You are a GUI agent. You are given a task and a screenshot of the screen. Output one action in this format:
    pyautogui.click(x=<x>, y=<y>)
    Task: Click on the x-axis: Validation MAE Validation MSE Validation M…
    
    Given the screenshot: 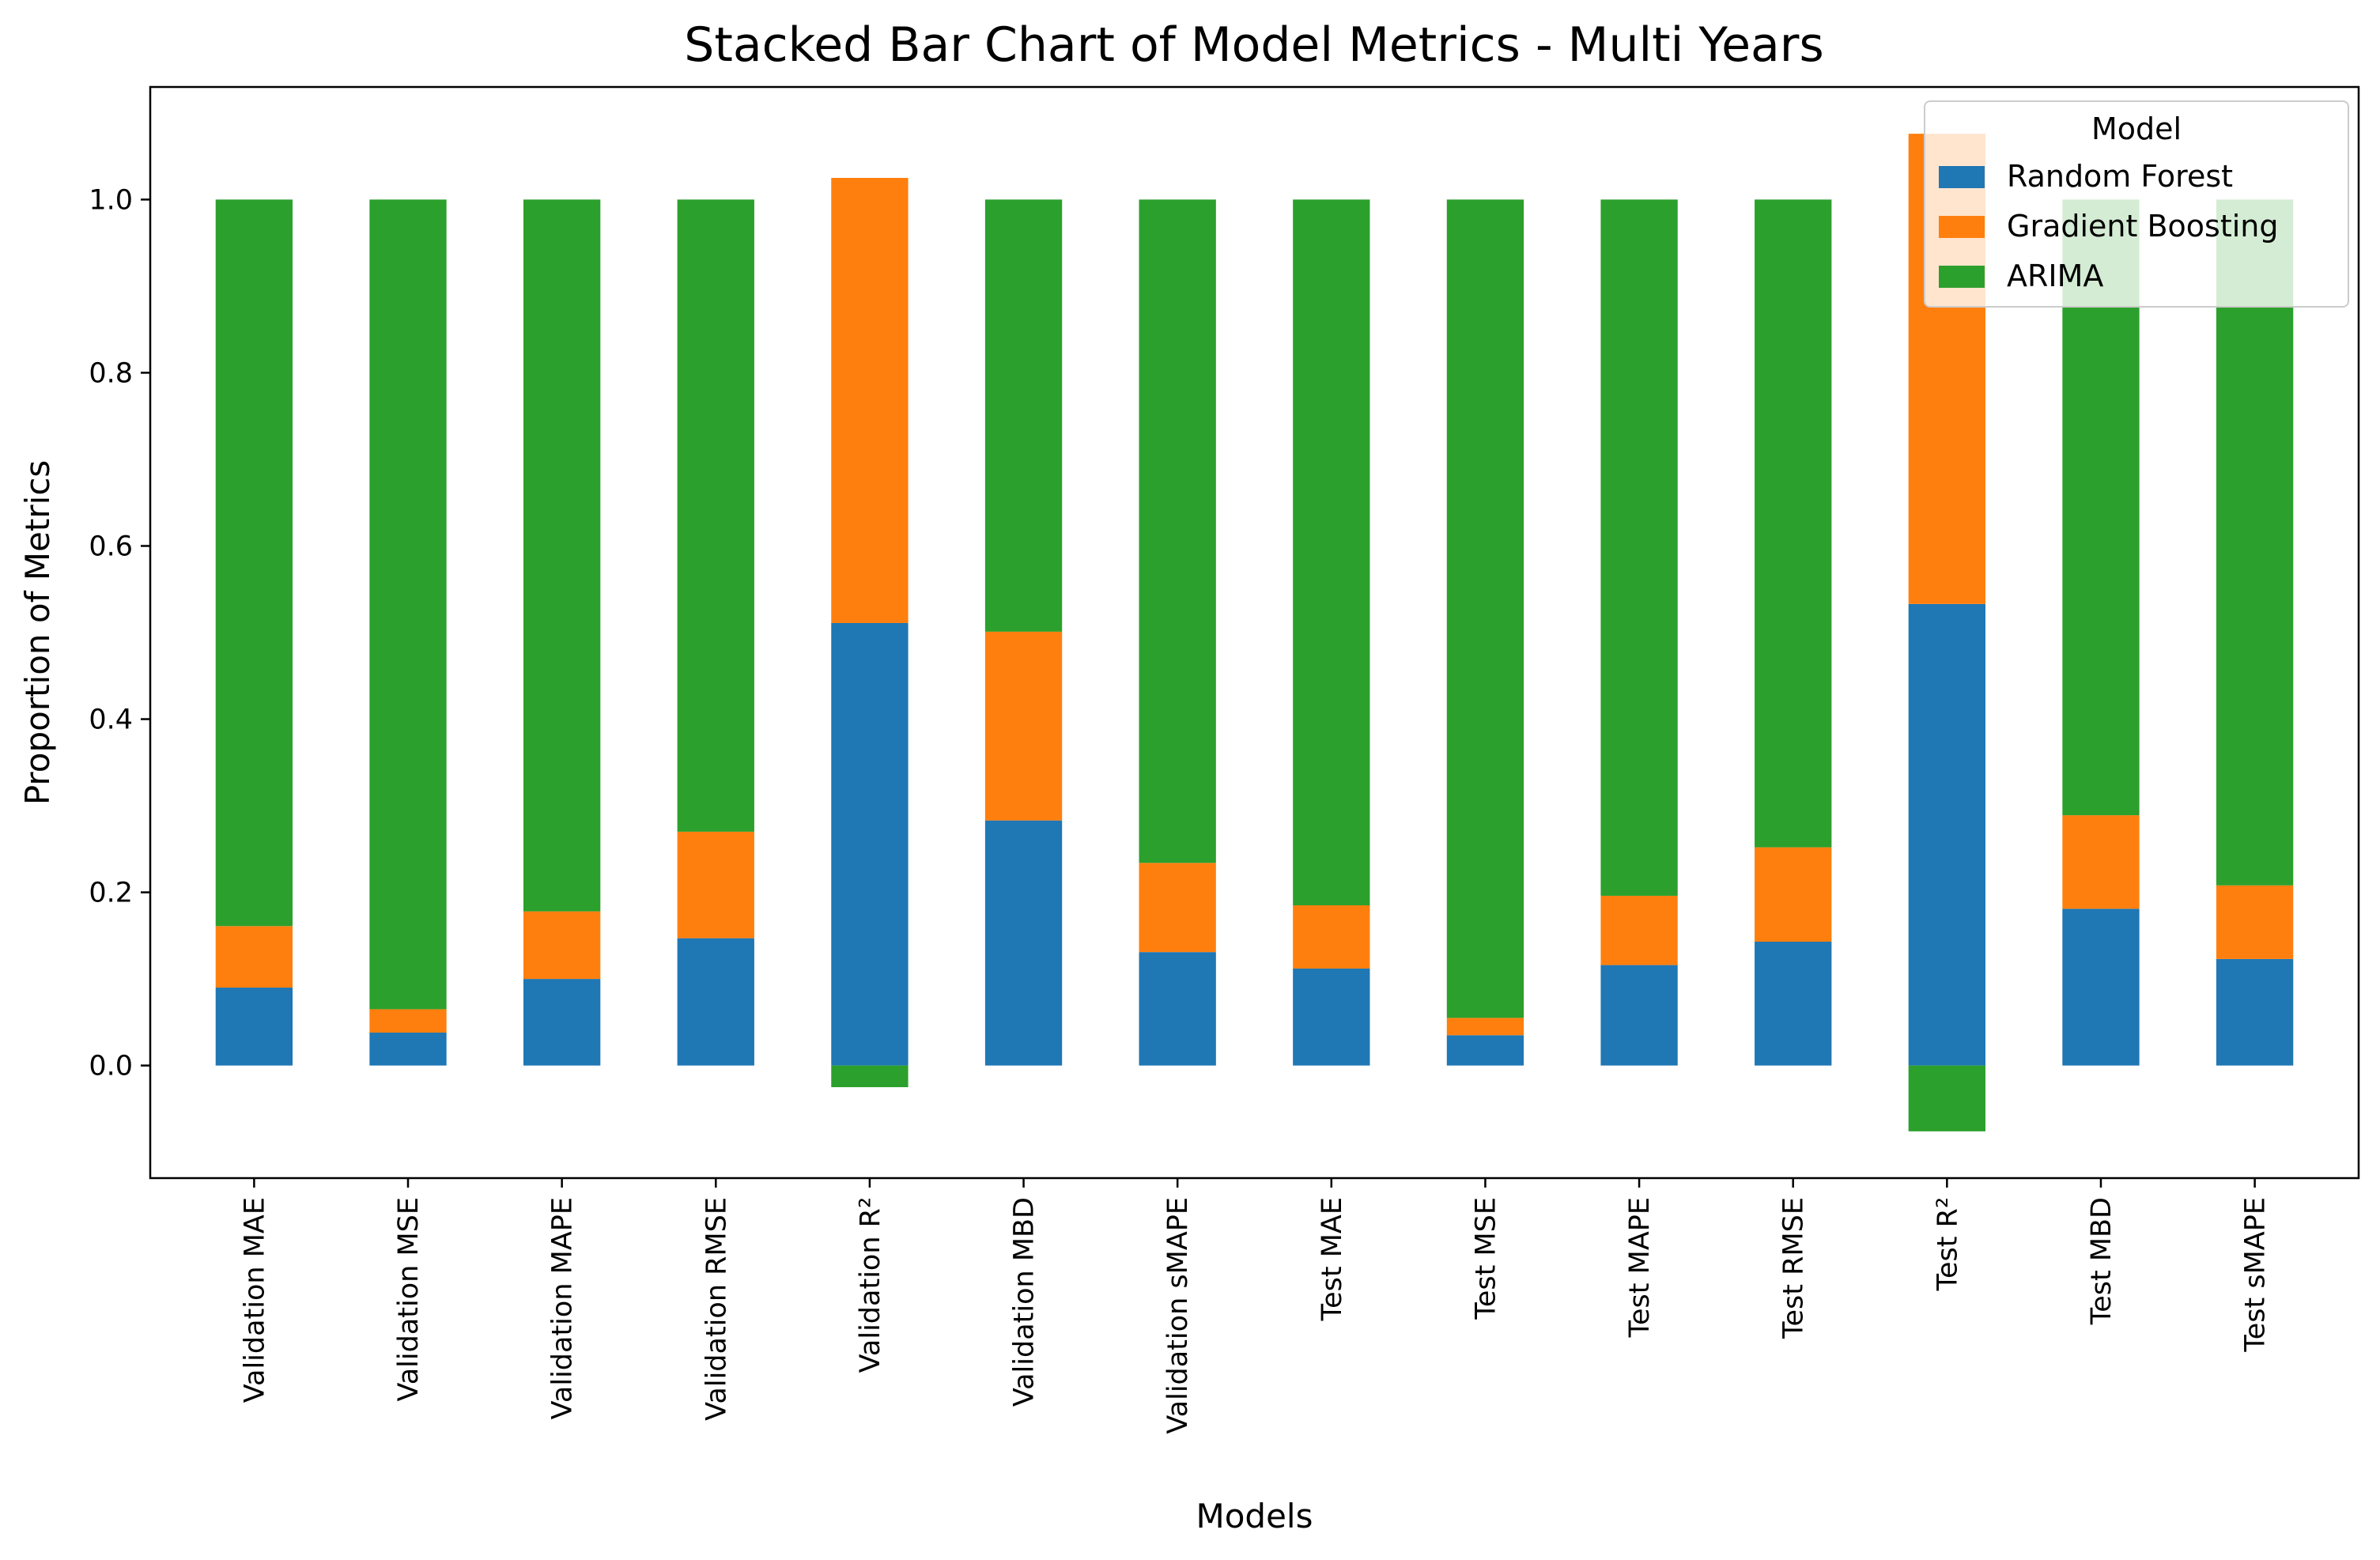 What is the action you would take?
    pyautogui.click(x=1255, y=1306)
    